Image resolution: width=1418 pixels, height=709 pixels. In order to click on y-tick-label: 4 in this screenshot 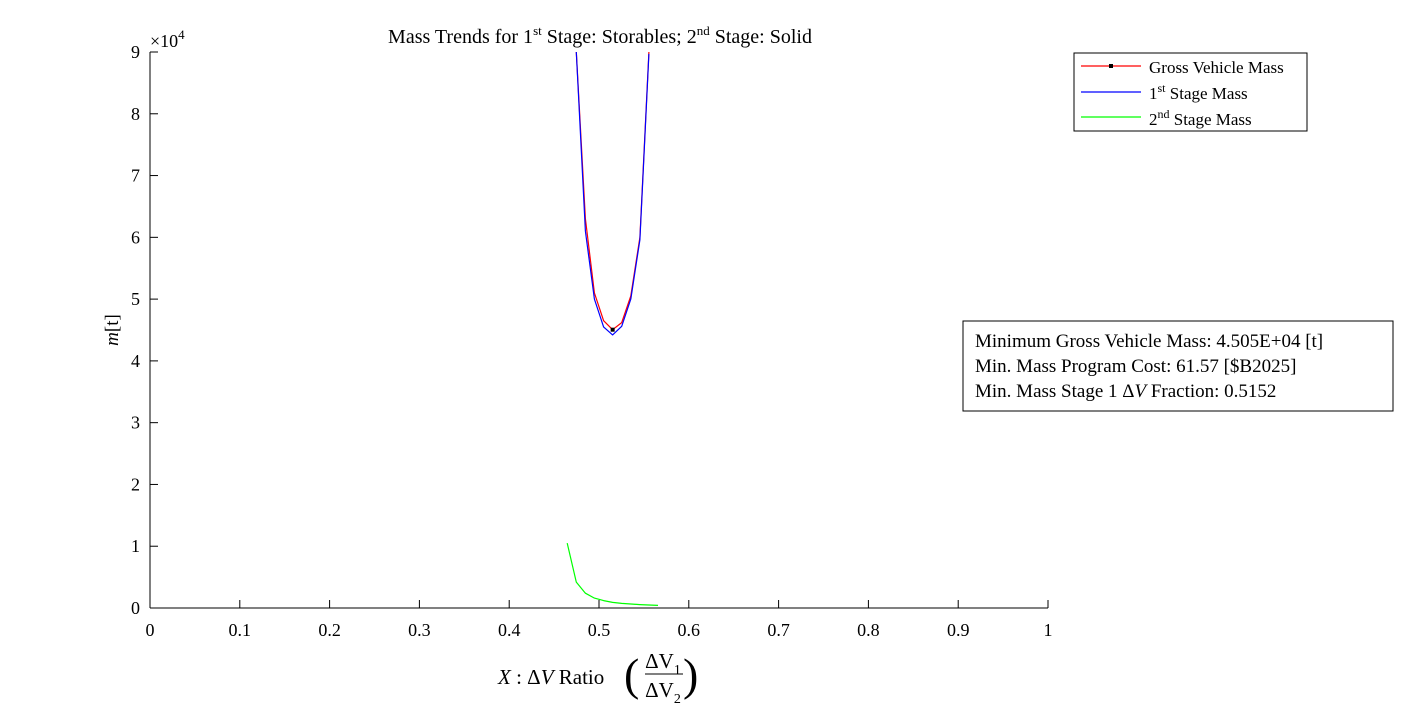, I will do `click(135, 361)`.